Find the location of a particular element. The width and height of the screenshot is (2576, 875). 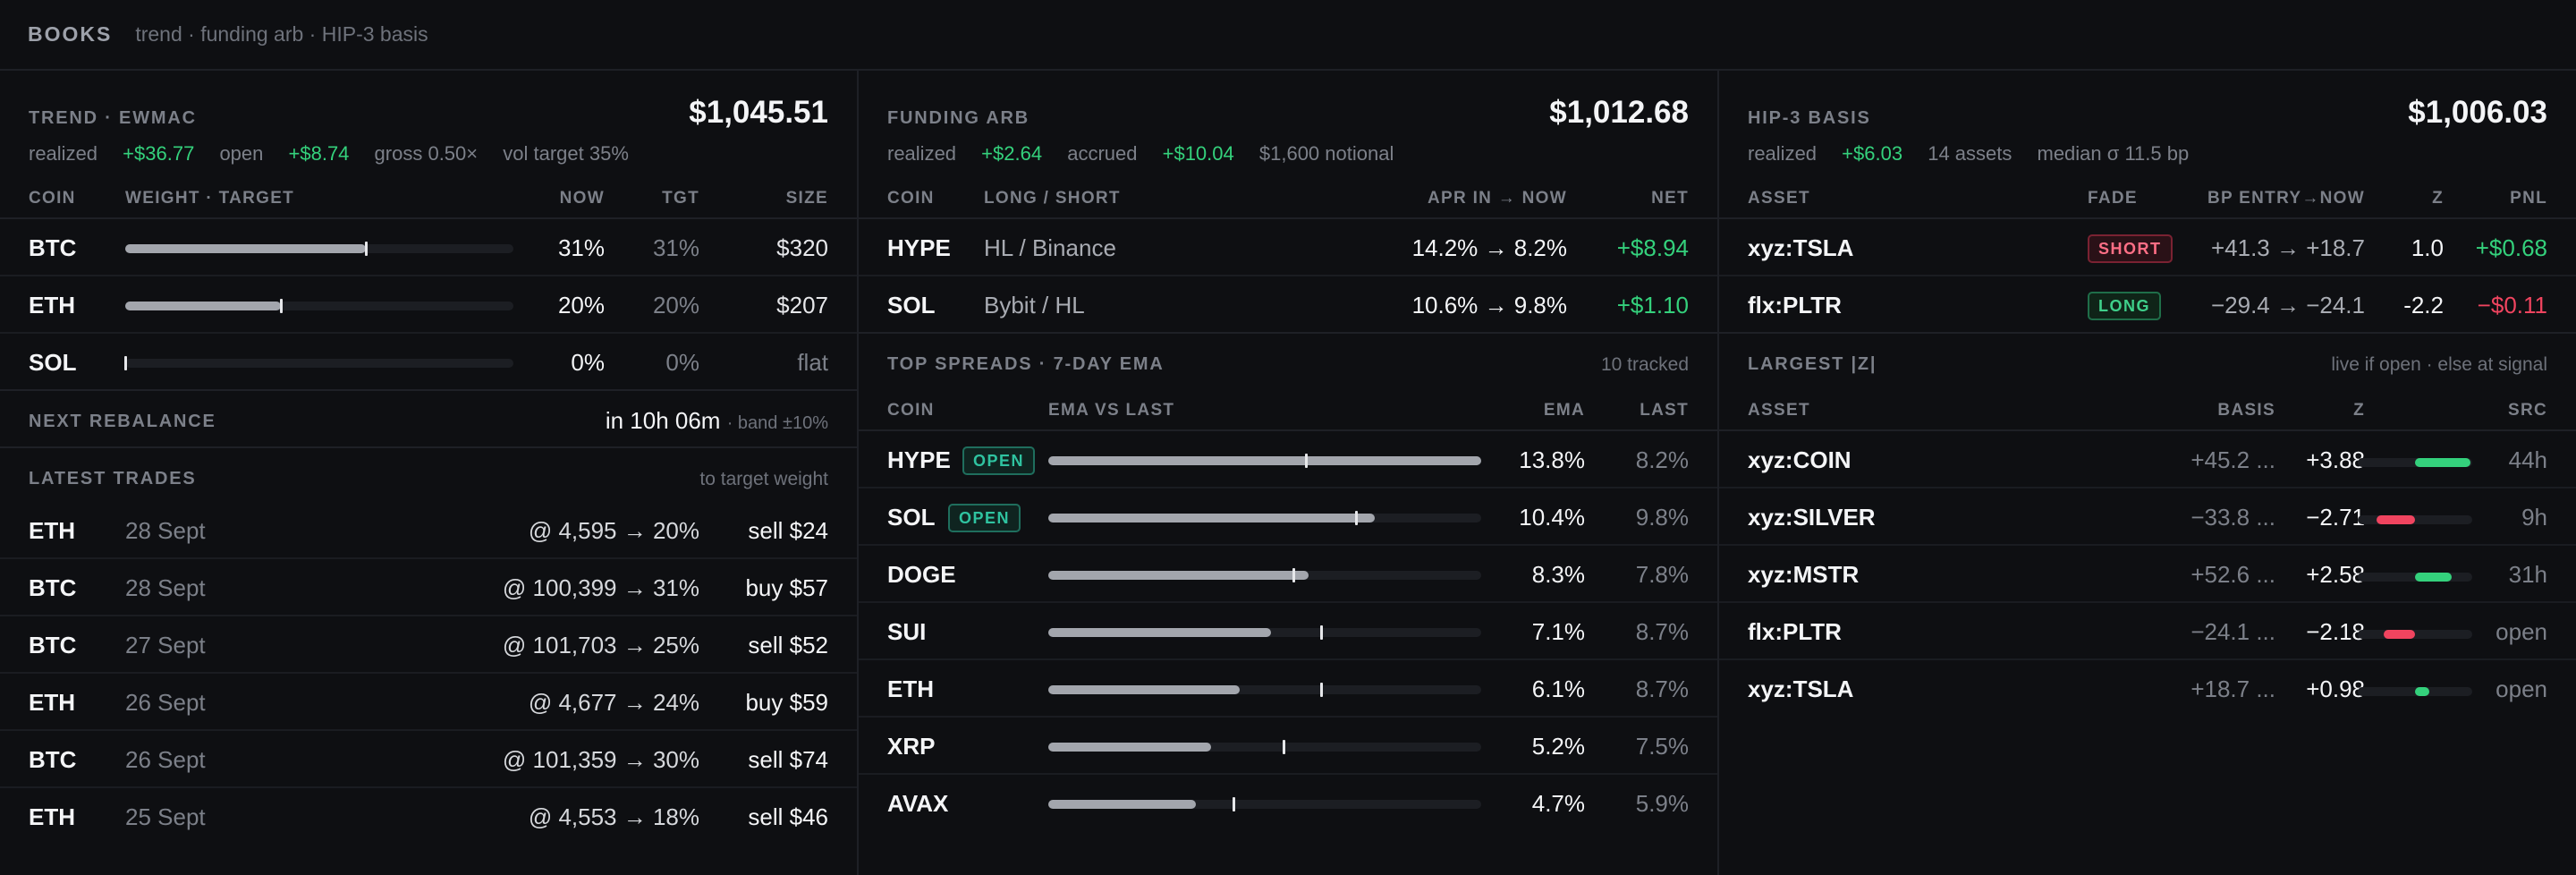

spread-row: SOL OPEN 10.4% 9.8% is located at coordinates (1288, 517).